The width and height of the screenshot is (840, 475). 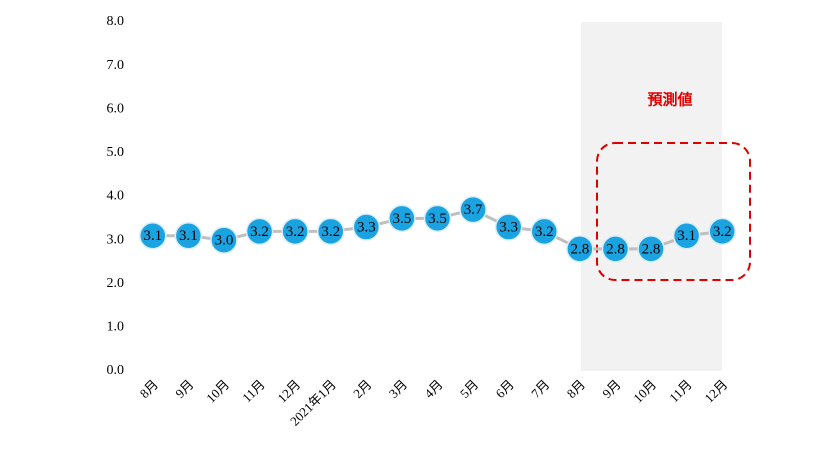 I want to click on annotation: 預測値, so click(x=669, y=99).